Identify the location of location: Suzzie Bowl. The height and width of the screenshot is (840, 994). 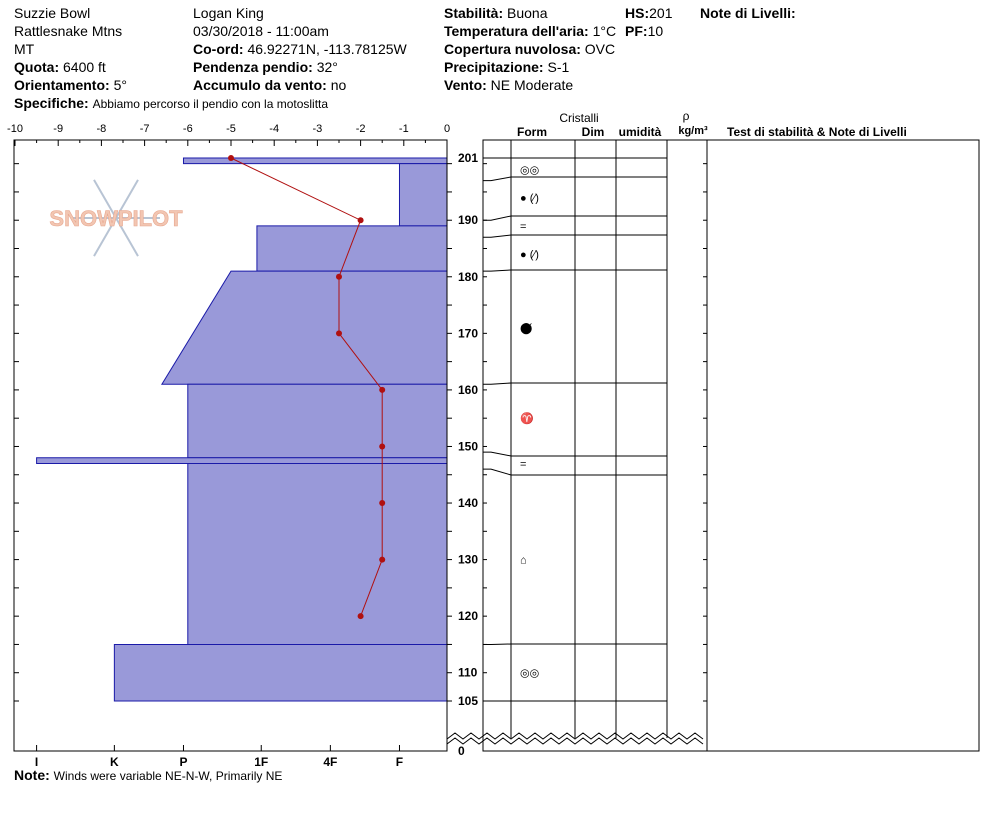
(52, 13).